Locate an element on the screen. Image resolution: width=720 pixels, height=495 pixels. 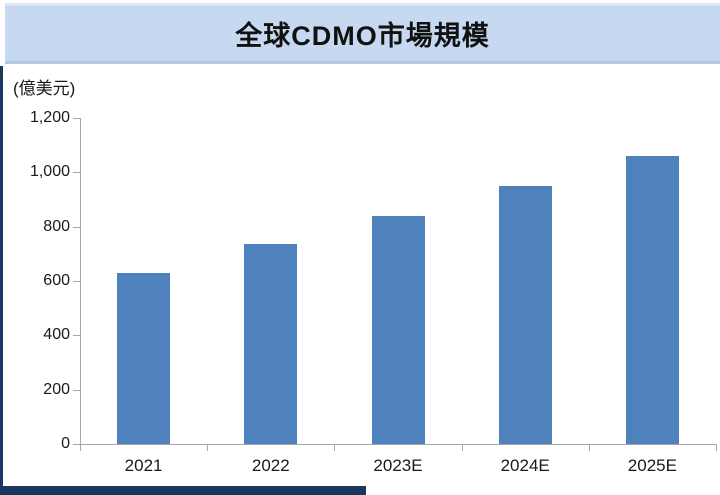
x-axis-line is located at coordinates (398, 444).